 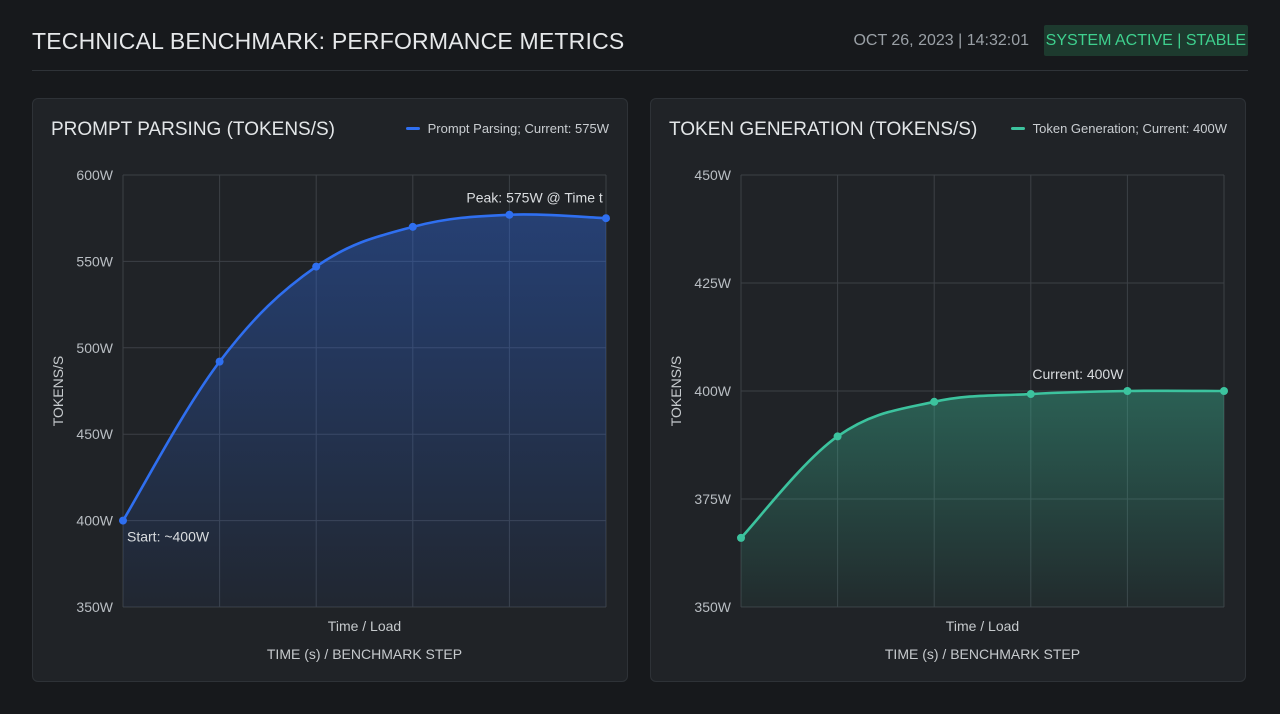 What do you see at coordinates (712, 499) in the screenshot?
I see `y-tick-label: 375W` at bounding box center [712, 499].